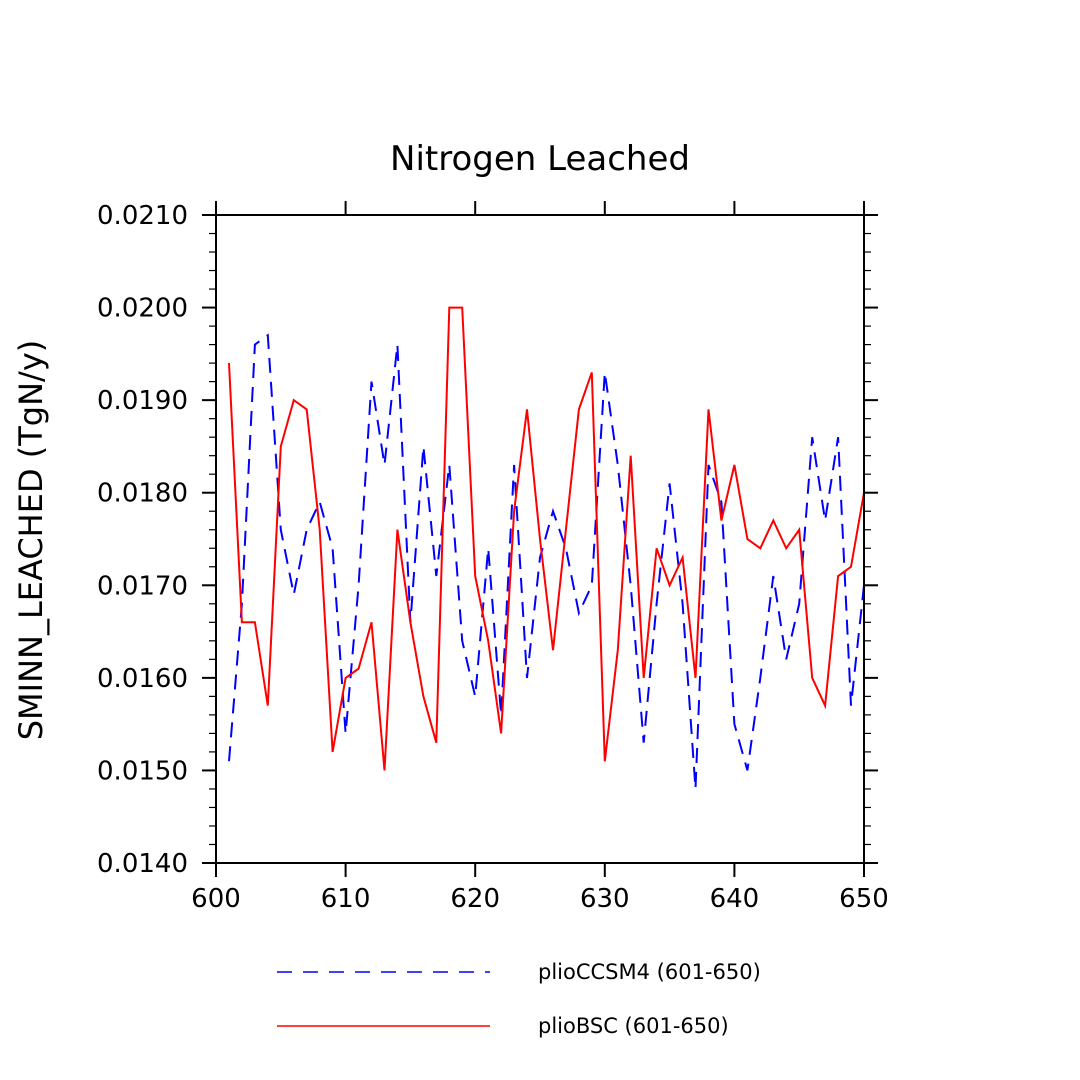 This screenshot has height=1080, width=1080. What do you see at coordinates (142, 864) in the screenshot?
I see `y-tick-label: 0.0140` at bounding box center [142, 864].